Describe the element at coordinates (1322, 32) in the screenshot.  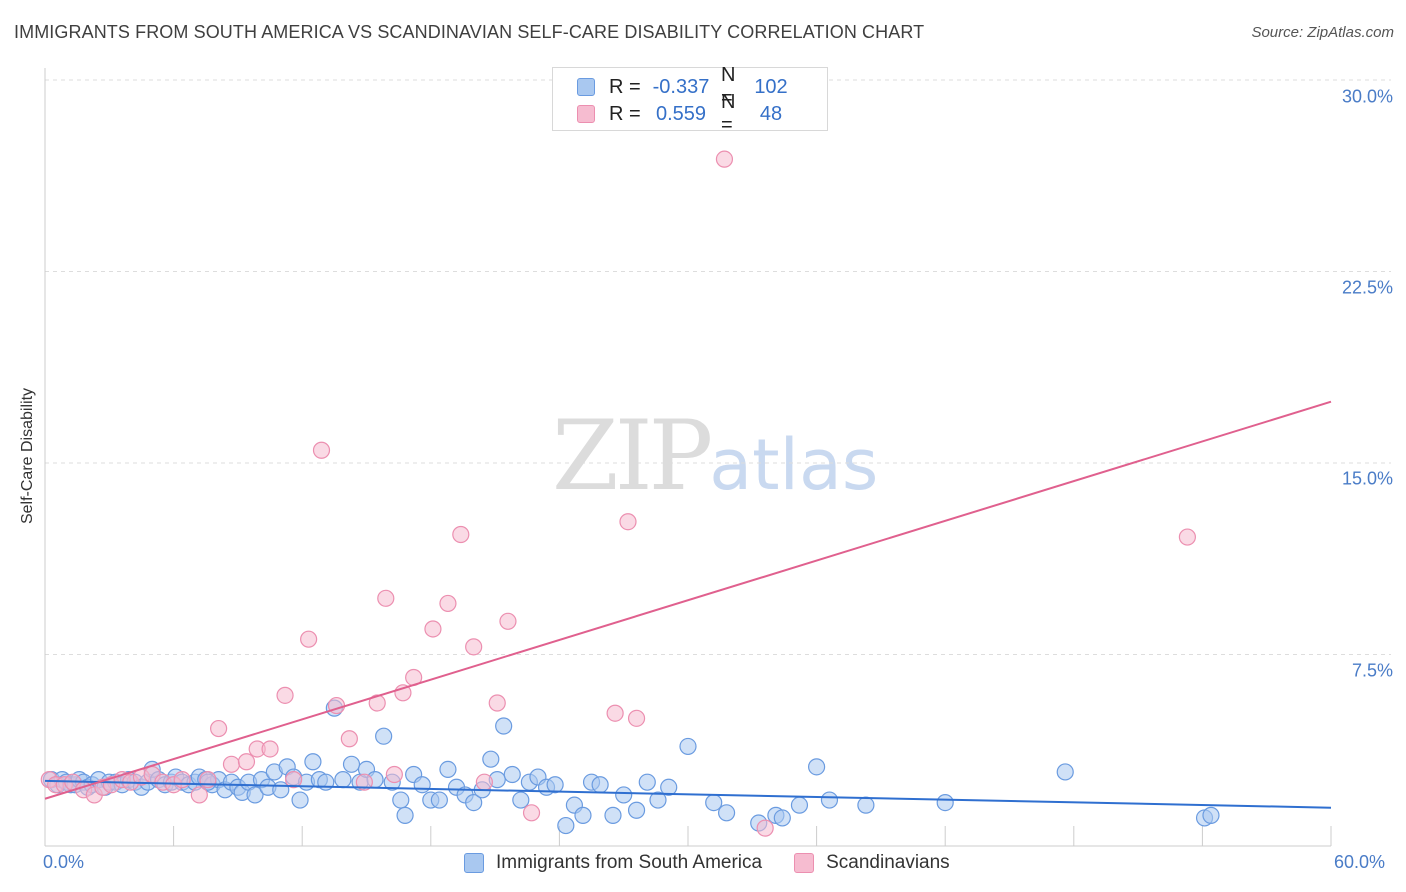
I see `source-credit: Source: ZipAtlas.com` at that location.